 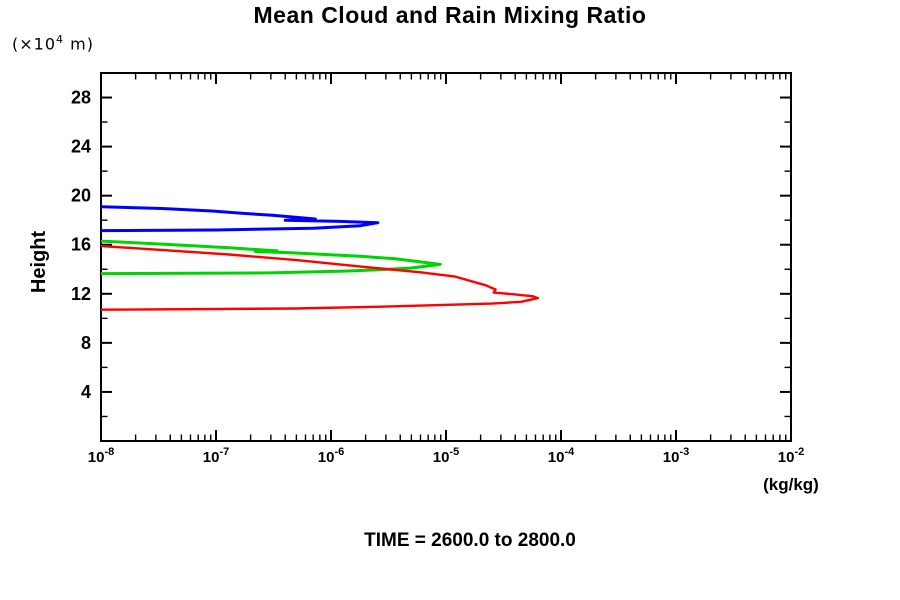 What do you see at coordinates (450, 15) in the screenshot?
I see `chart-title: Mean Cloud and Rain Mixing Ratio` at bounding box center [450, 15].